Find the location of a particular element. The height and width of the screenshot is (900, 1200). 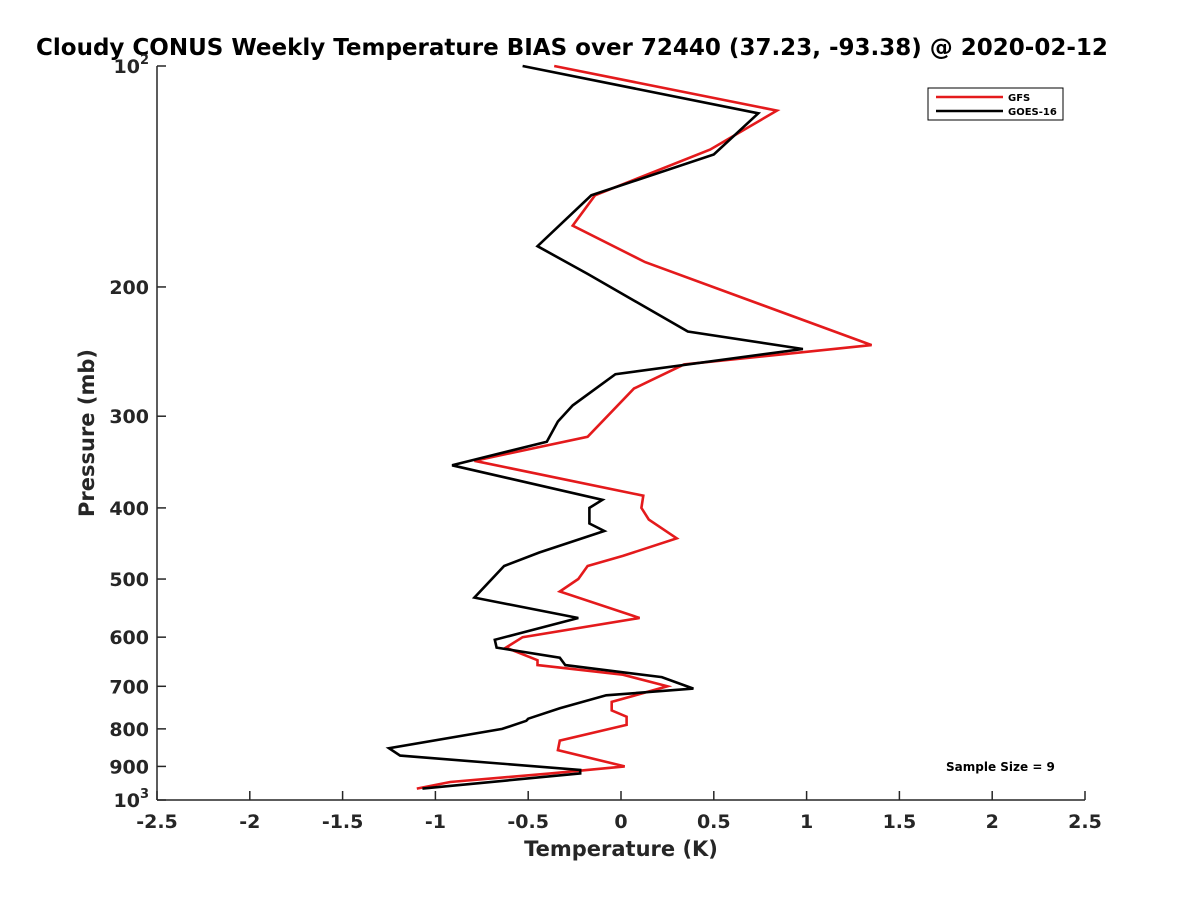

x-axis-ticks: -2.5 -2 -1.5 -1 -0.5 0 0.5 1 1.5 2 2.5 is located at coordinates (619, 812).